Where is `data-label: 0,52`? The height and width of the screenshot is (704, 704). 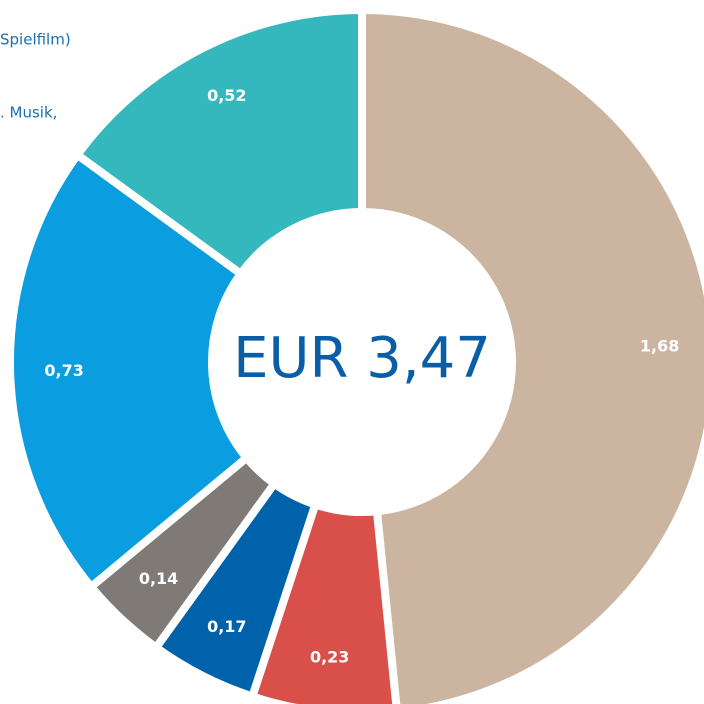
data-label: 0,52 is located at coordinates (226, 95).